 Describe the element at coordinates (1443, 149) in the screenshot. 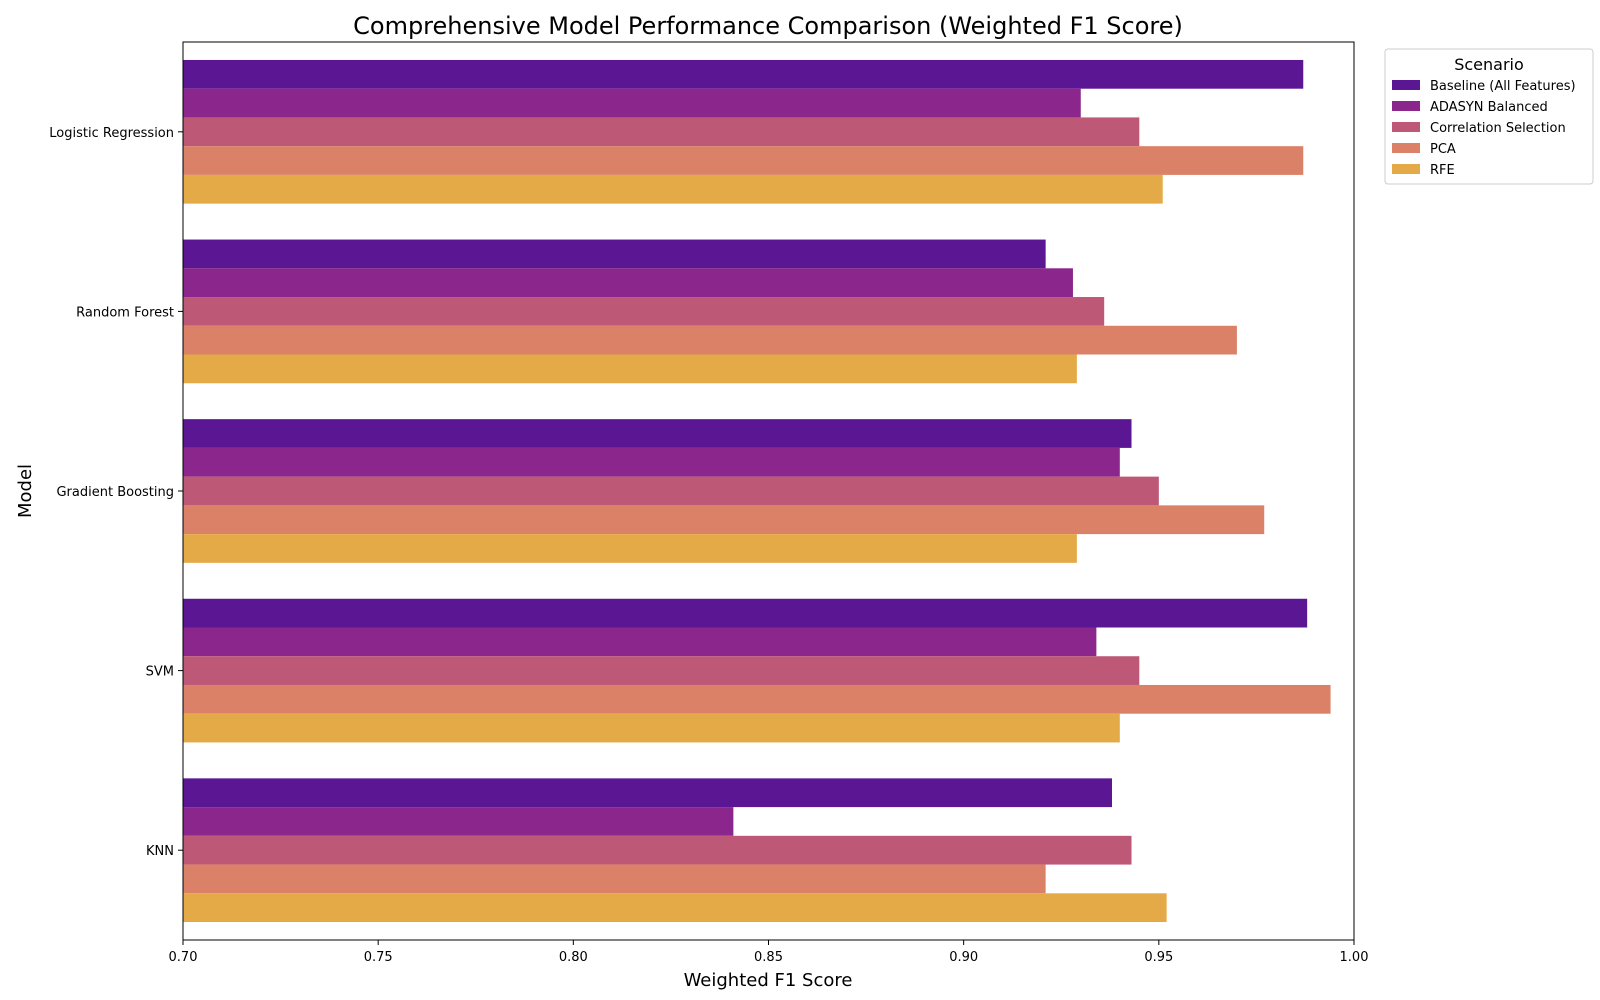

I see `legend-label-pca: PCA` at that location.